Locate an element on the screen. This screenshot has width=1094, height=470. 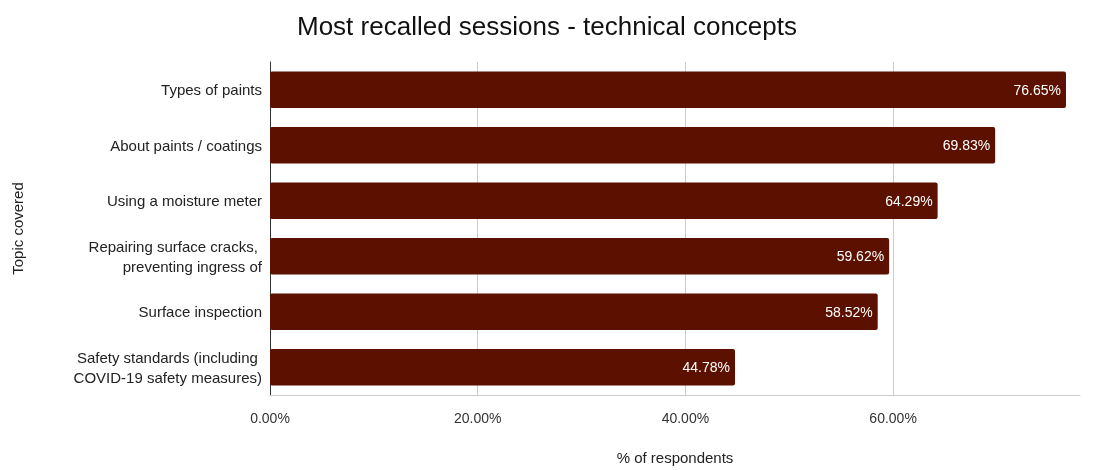
y-tick-label: Safety standards (including COVID-19 safety measures) is located at coordinates (167, 367).